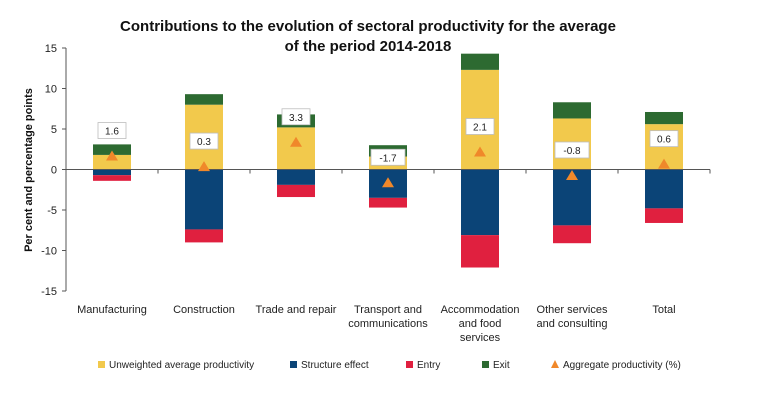  What do you see at coordinates (204, 310) in the screenshot?
I see `x-category-label: Construction` at bounding box center [204, 310].